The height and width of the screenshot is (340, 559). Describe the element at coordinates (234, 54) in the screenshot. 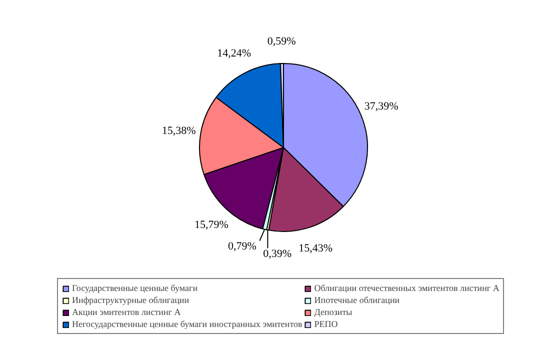

I see `data-label: 14,24%` at that location.